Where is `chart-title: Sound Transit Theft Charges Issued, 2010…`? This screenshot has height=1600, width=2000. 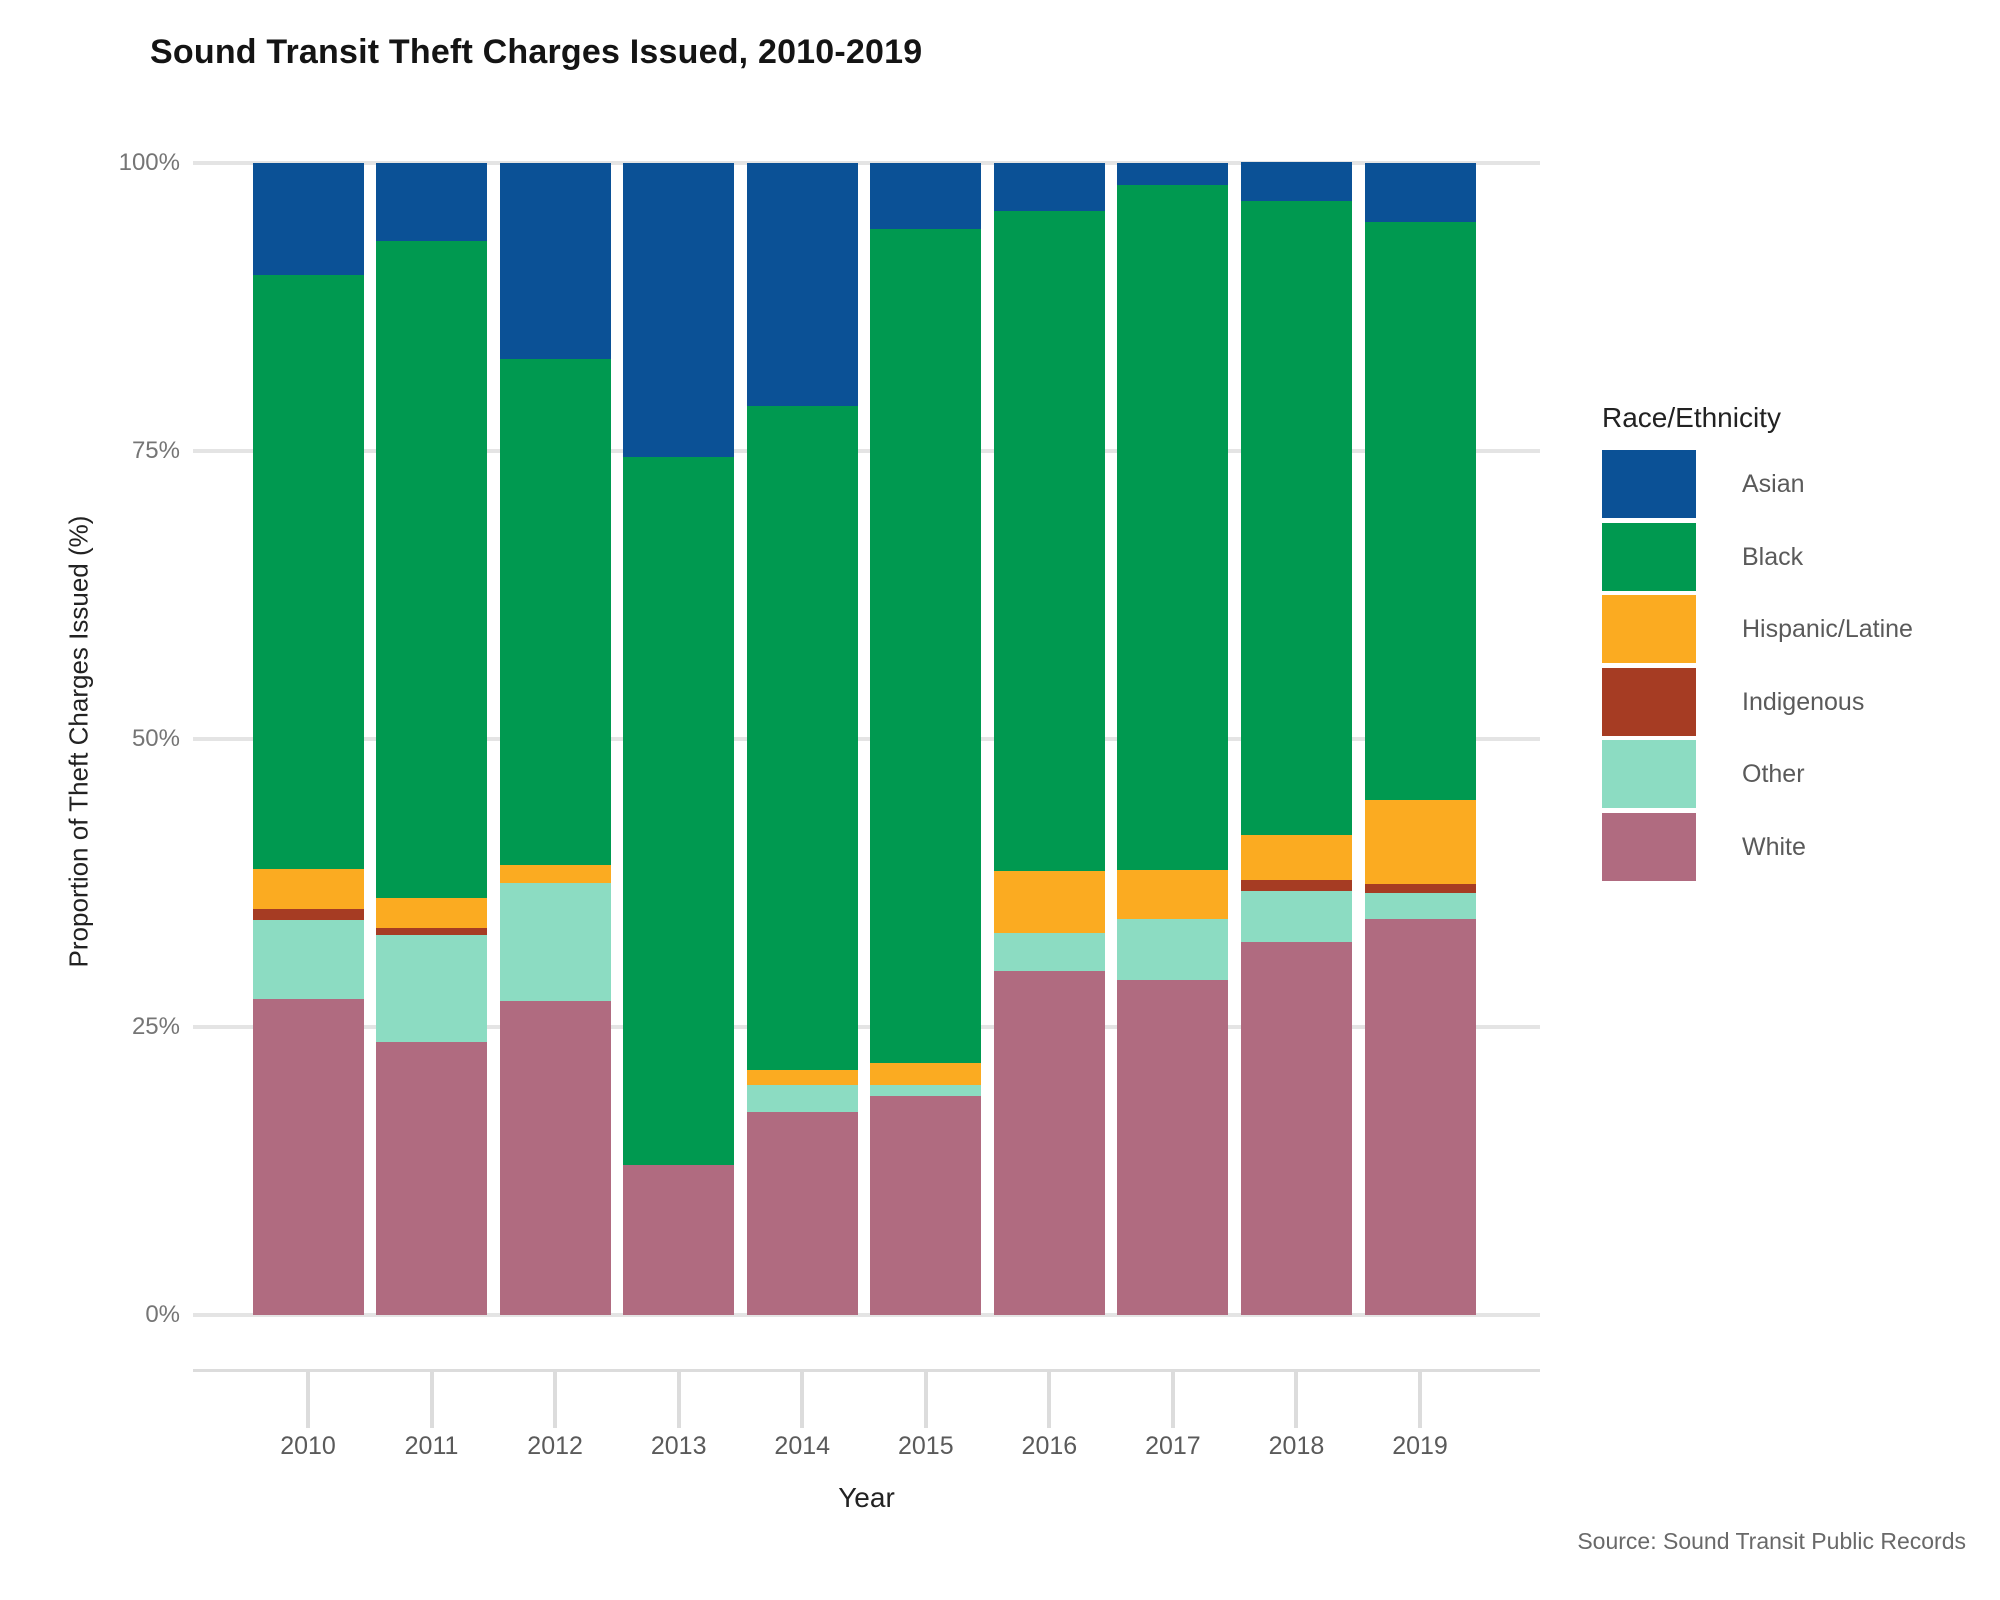
chart-title: Sound Transit Theft Charges Issued, 2010… is located at coordinates (536, 52).